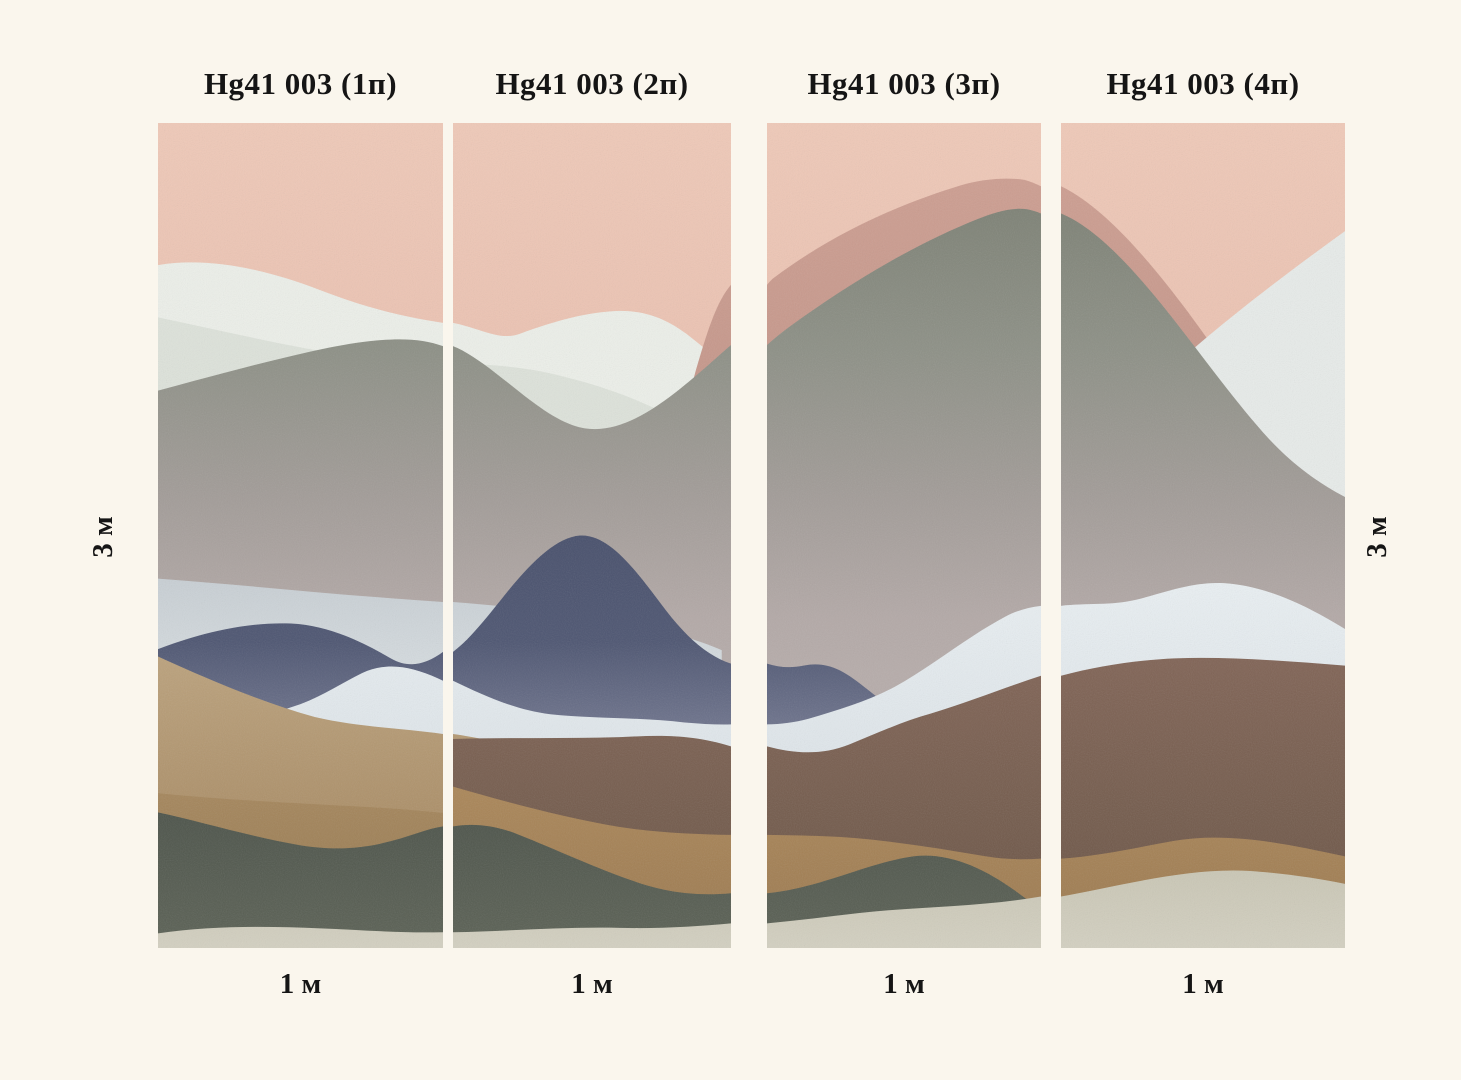 Image resolution: width=1461 pixels, height=1080 pixels. I want to click on width-label-2: 1 м, so click(592, 983).